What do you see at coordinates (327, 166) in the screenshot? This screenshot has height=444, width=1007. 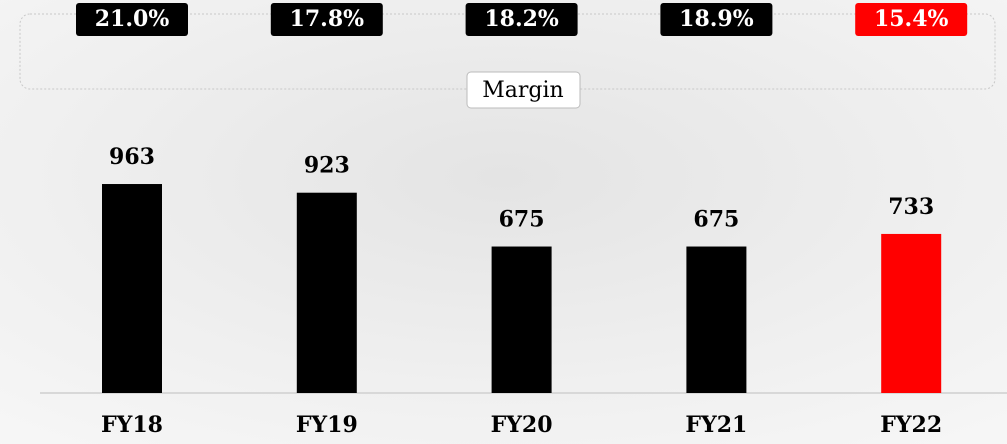 I see `value-label: 923` at bounding box center [327, 166].